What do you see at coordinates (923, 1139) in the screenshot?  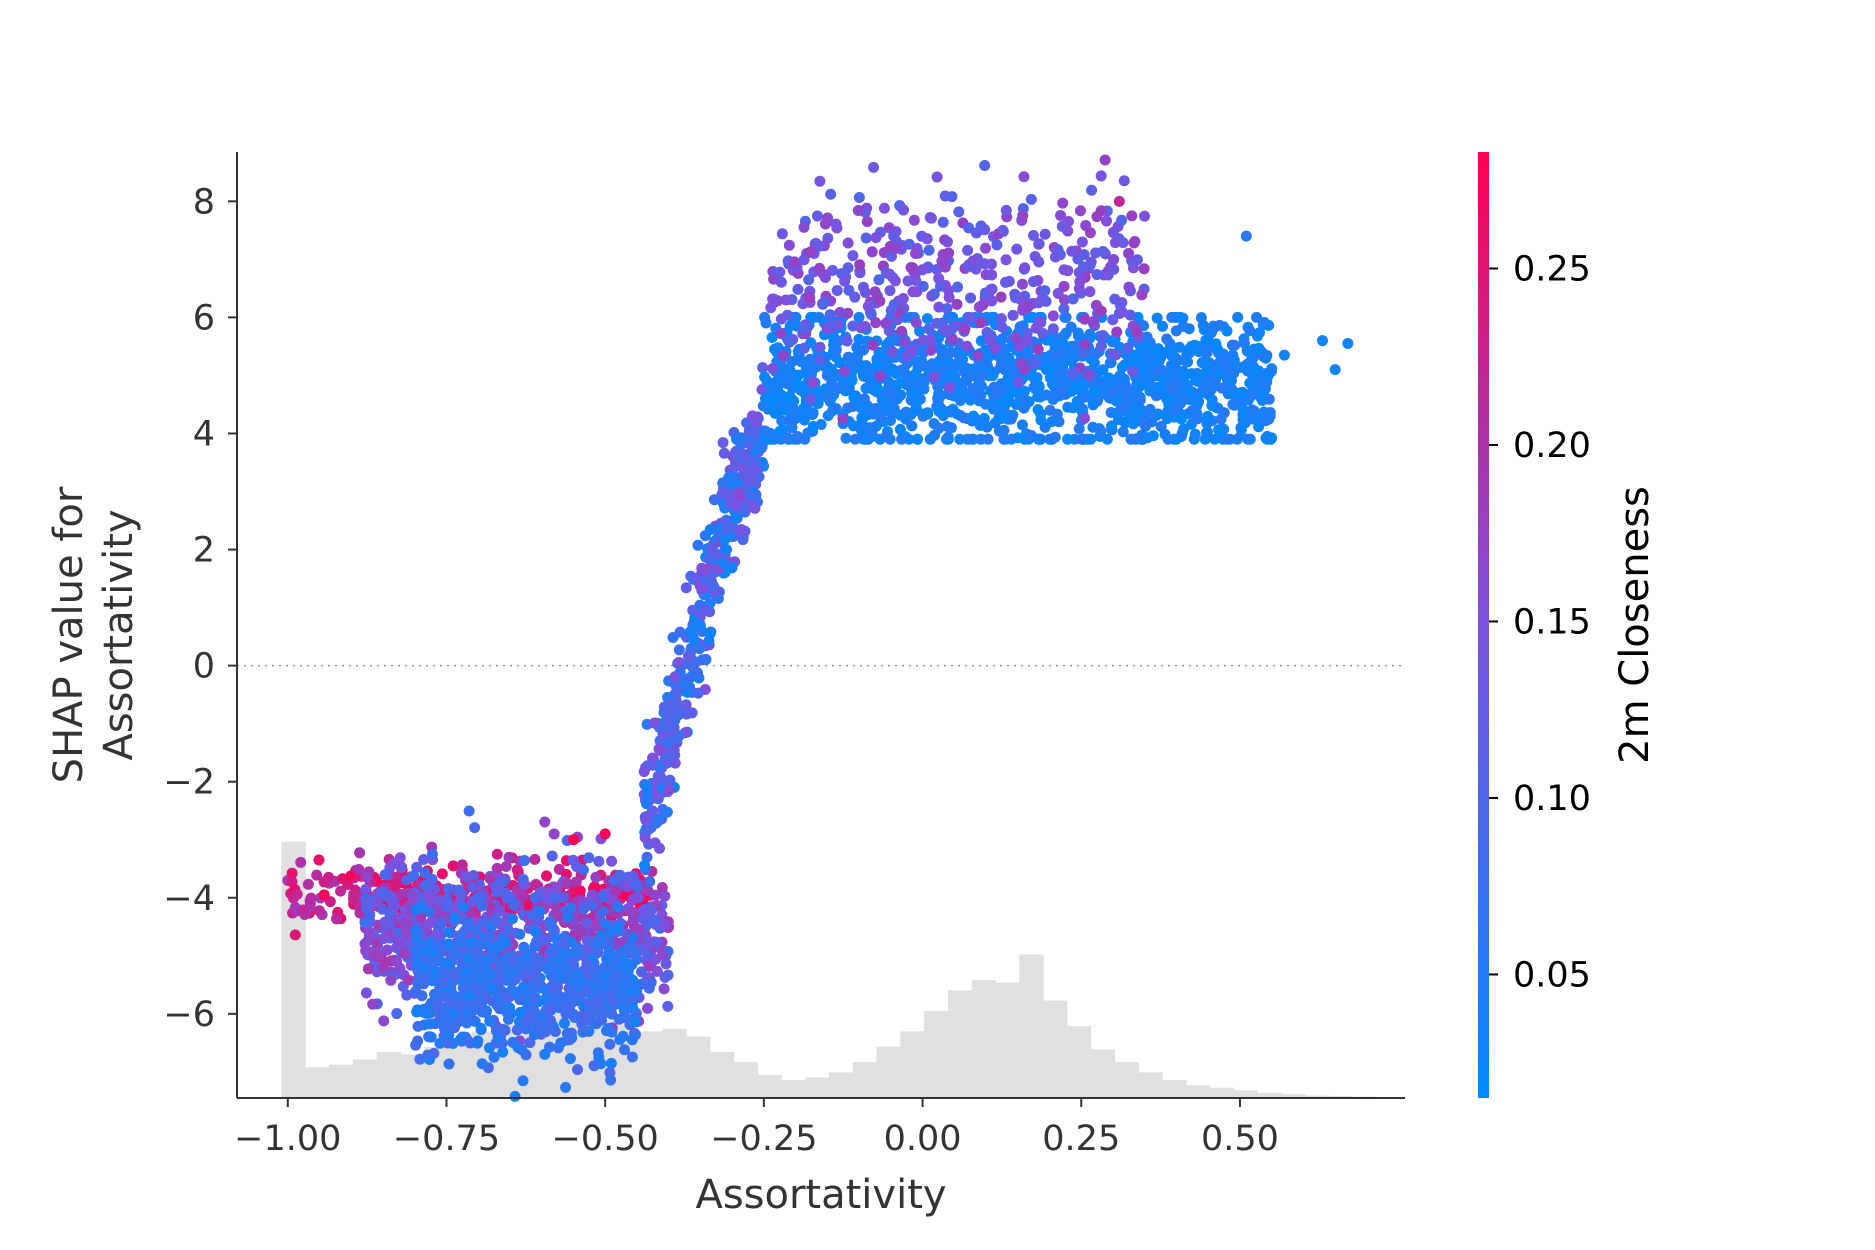 I see `x-tick-label: 0.00` at bounding box center [923, 1139].